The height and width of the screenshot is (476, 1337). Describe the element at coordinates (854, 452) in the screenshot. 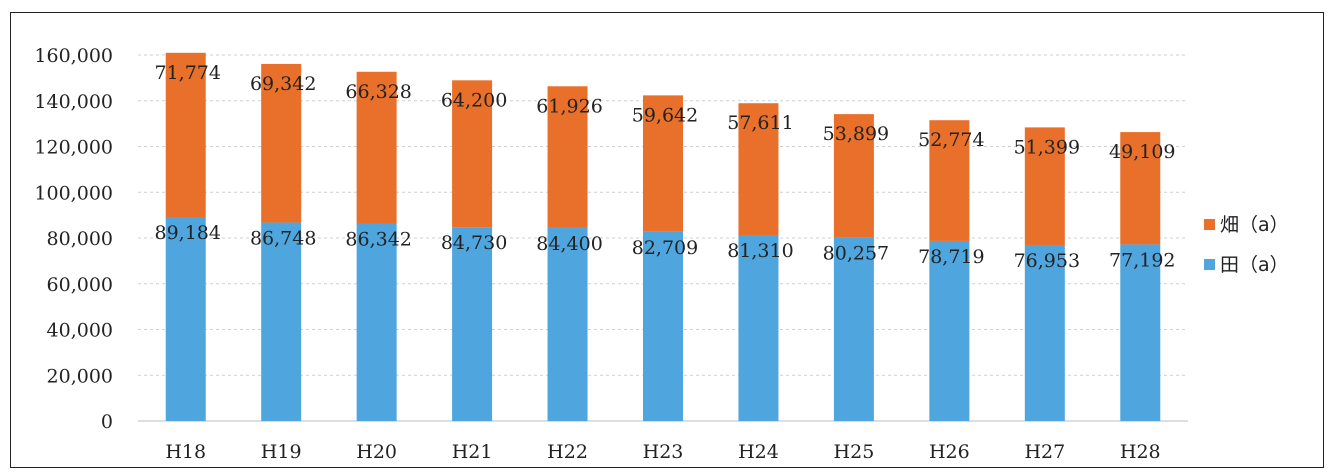

I see `x-tick-label: H25` at that location.